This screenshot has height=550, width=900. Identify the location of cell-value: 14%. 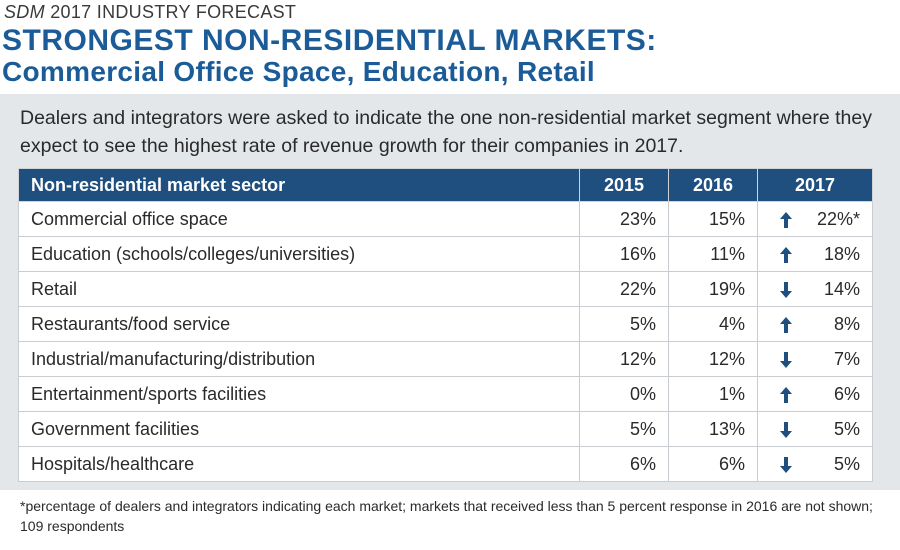
(841, 288).